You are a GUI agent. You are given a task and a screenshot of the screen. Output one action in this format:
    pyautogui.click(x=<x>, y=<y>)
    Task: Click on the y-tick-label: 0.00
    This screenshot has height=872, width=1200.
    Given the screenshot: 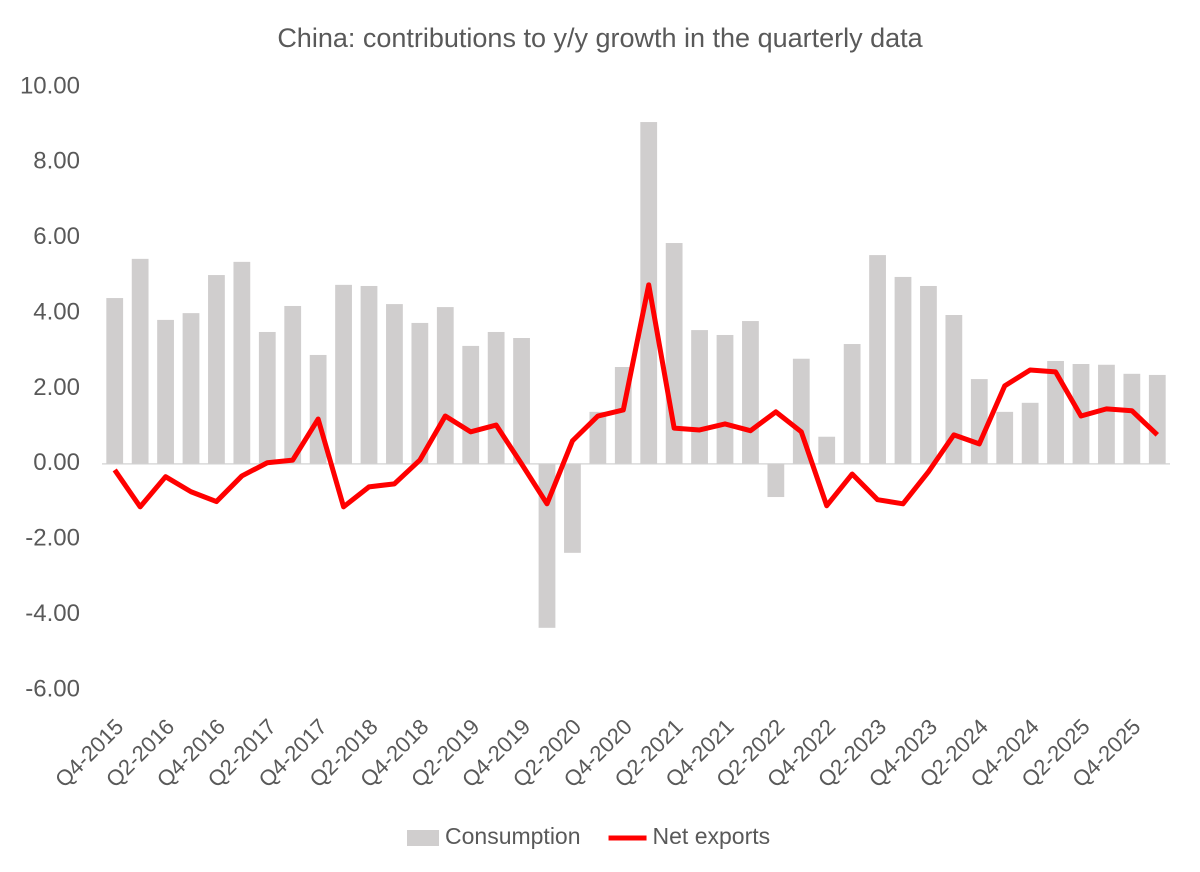 What is the action you would take?
    pyautogui.click(x=56, y=462)
    